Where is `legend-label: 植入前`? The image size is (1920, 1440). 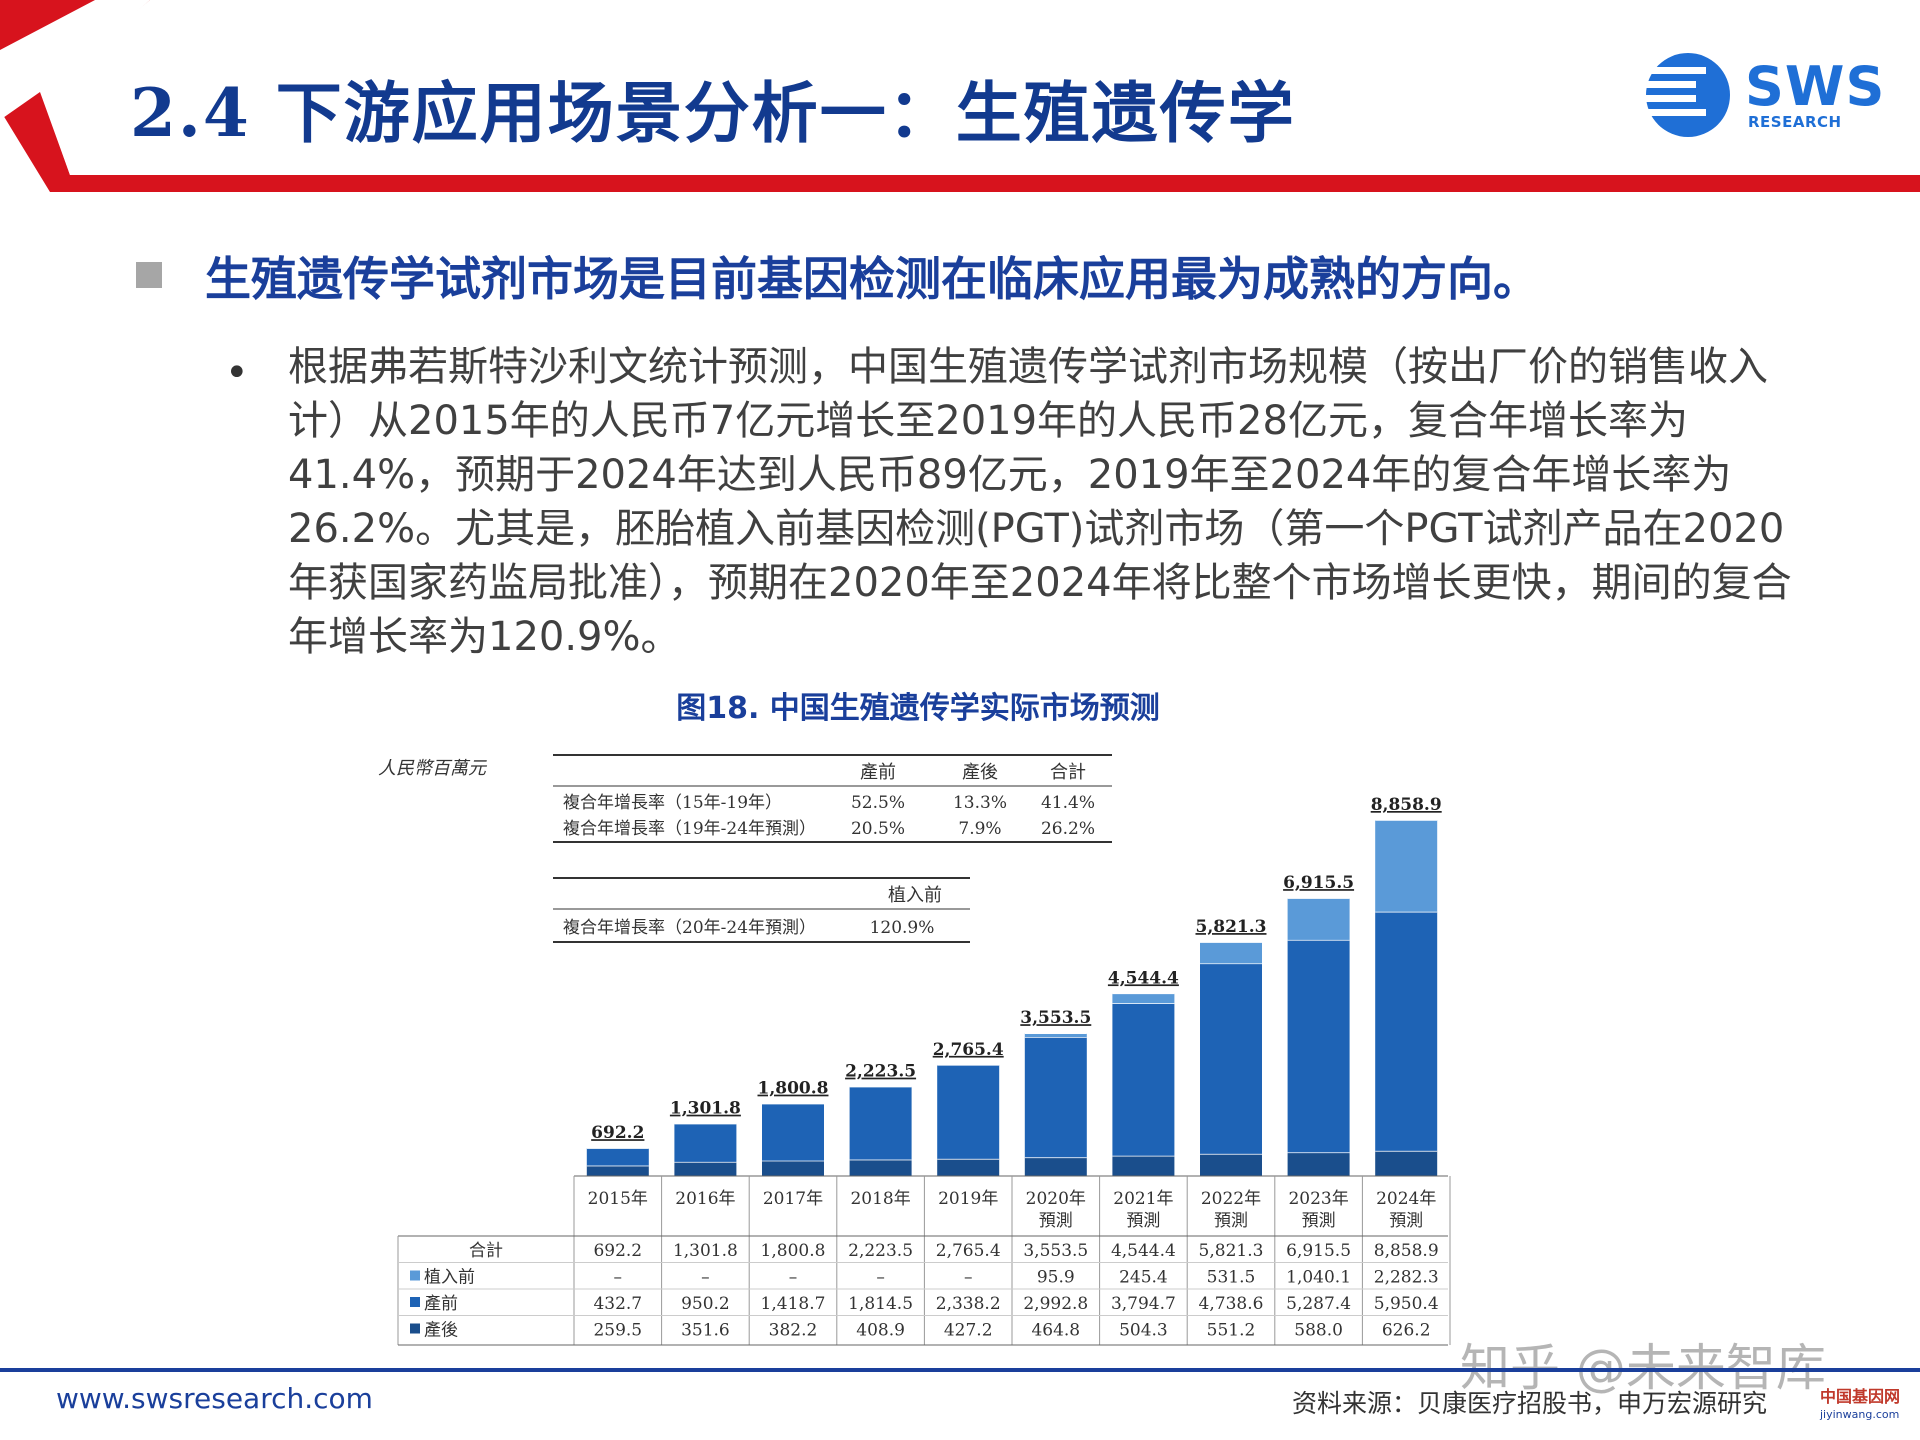
legend-label: 植入前 is located at coordinates (449, 1278).